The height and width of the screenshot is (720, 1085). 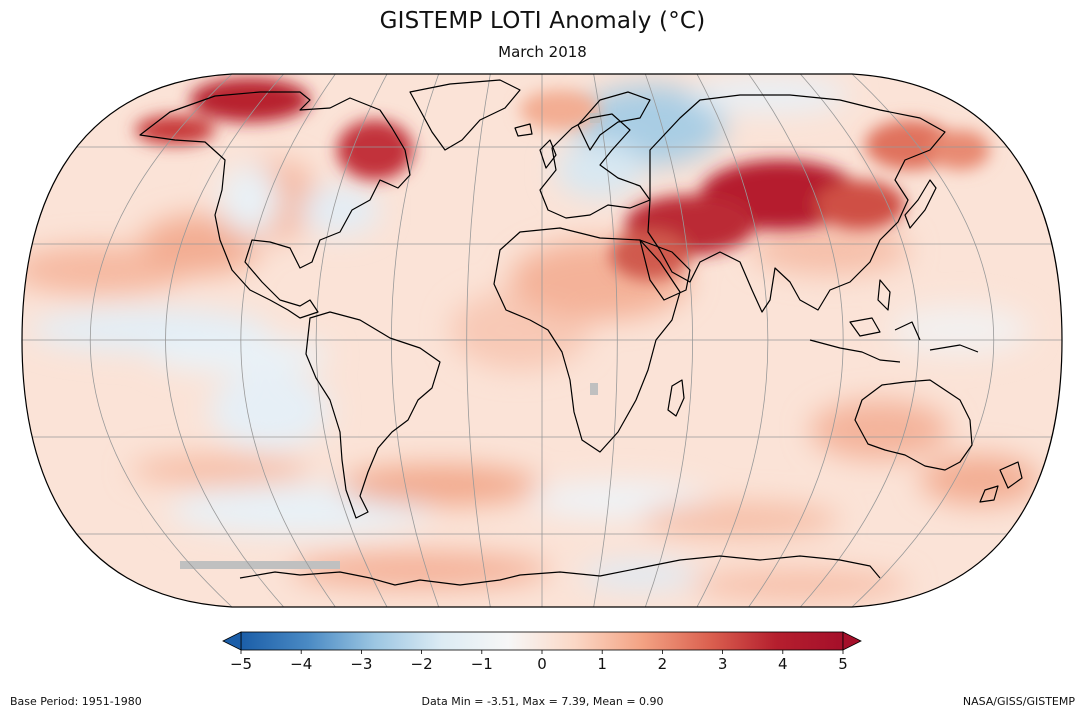 I want to click on coastline-new-zealand, so click(x=1001, y=482).